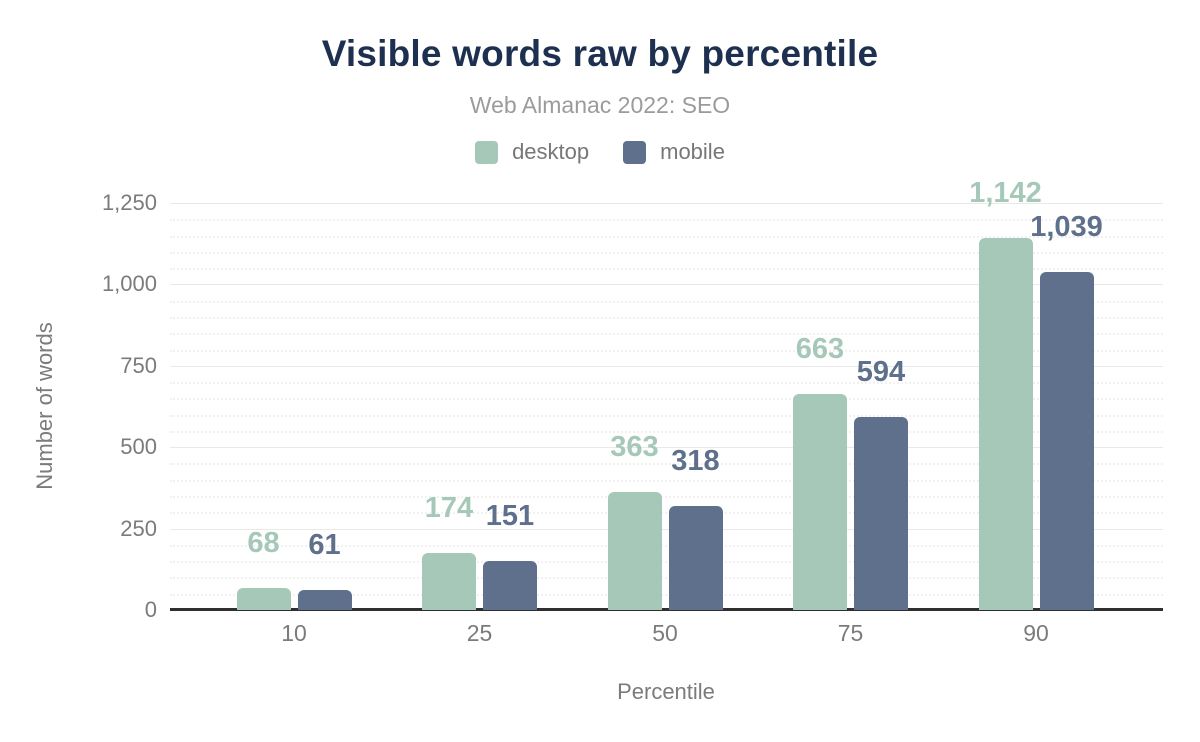 The height and width of the screenshot is (742, 1200). Describe the element at coordinates (600, 105) in the screenshot. I see `chart-subtitle: Web Almanac 2022: SEO` at that location.